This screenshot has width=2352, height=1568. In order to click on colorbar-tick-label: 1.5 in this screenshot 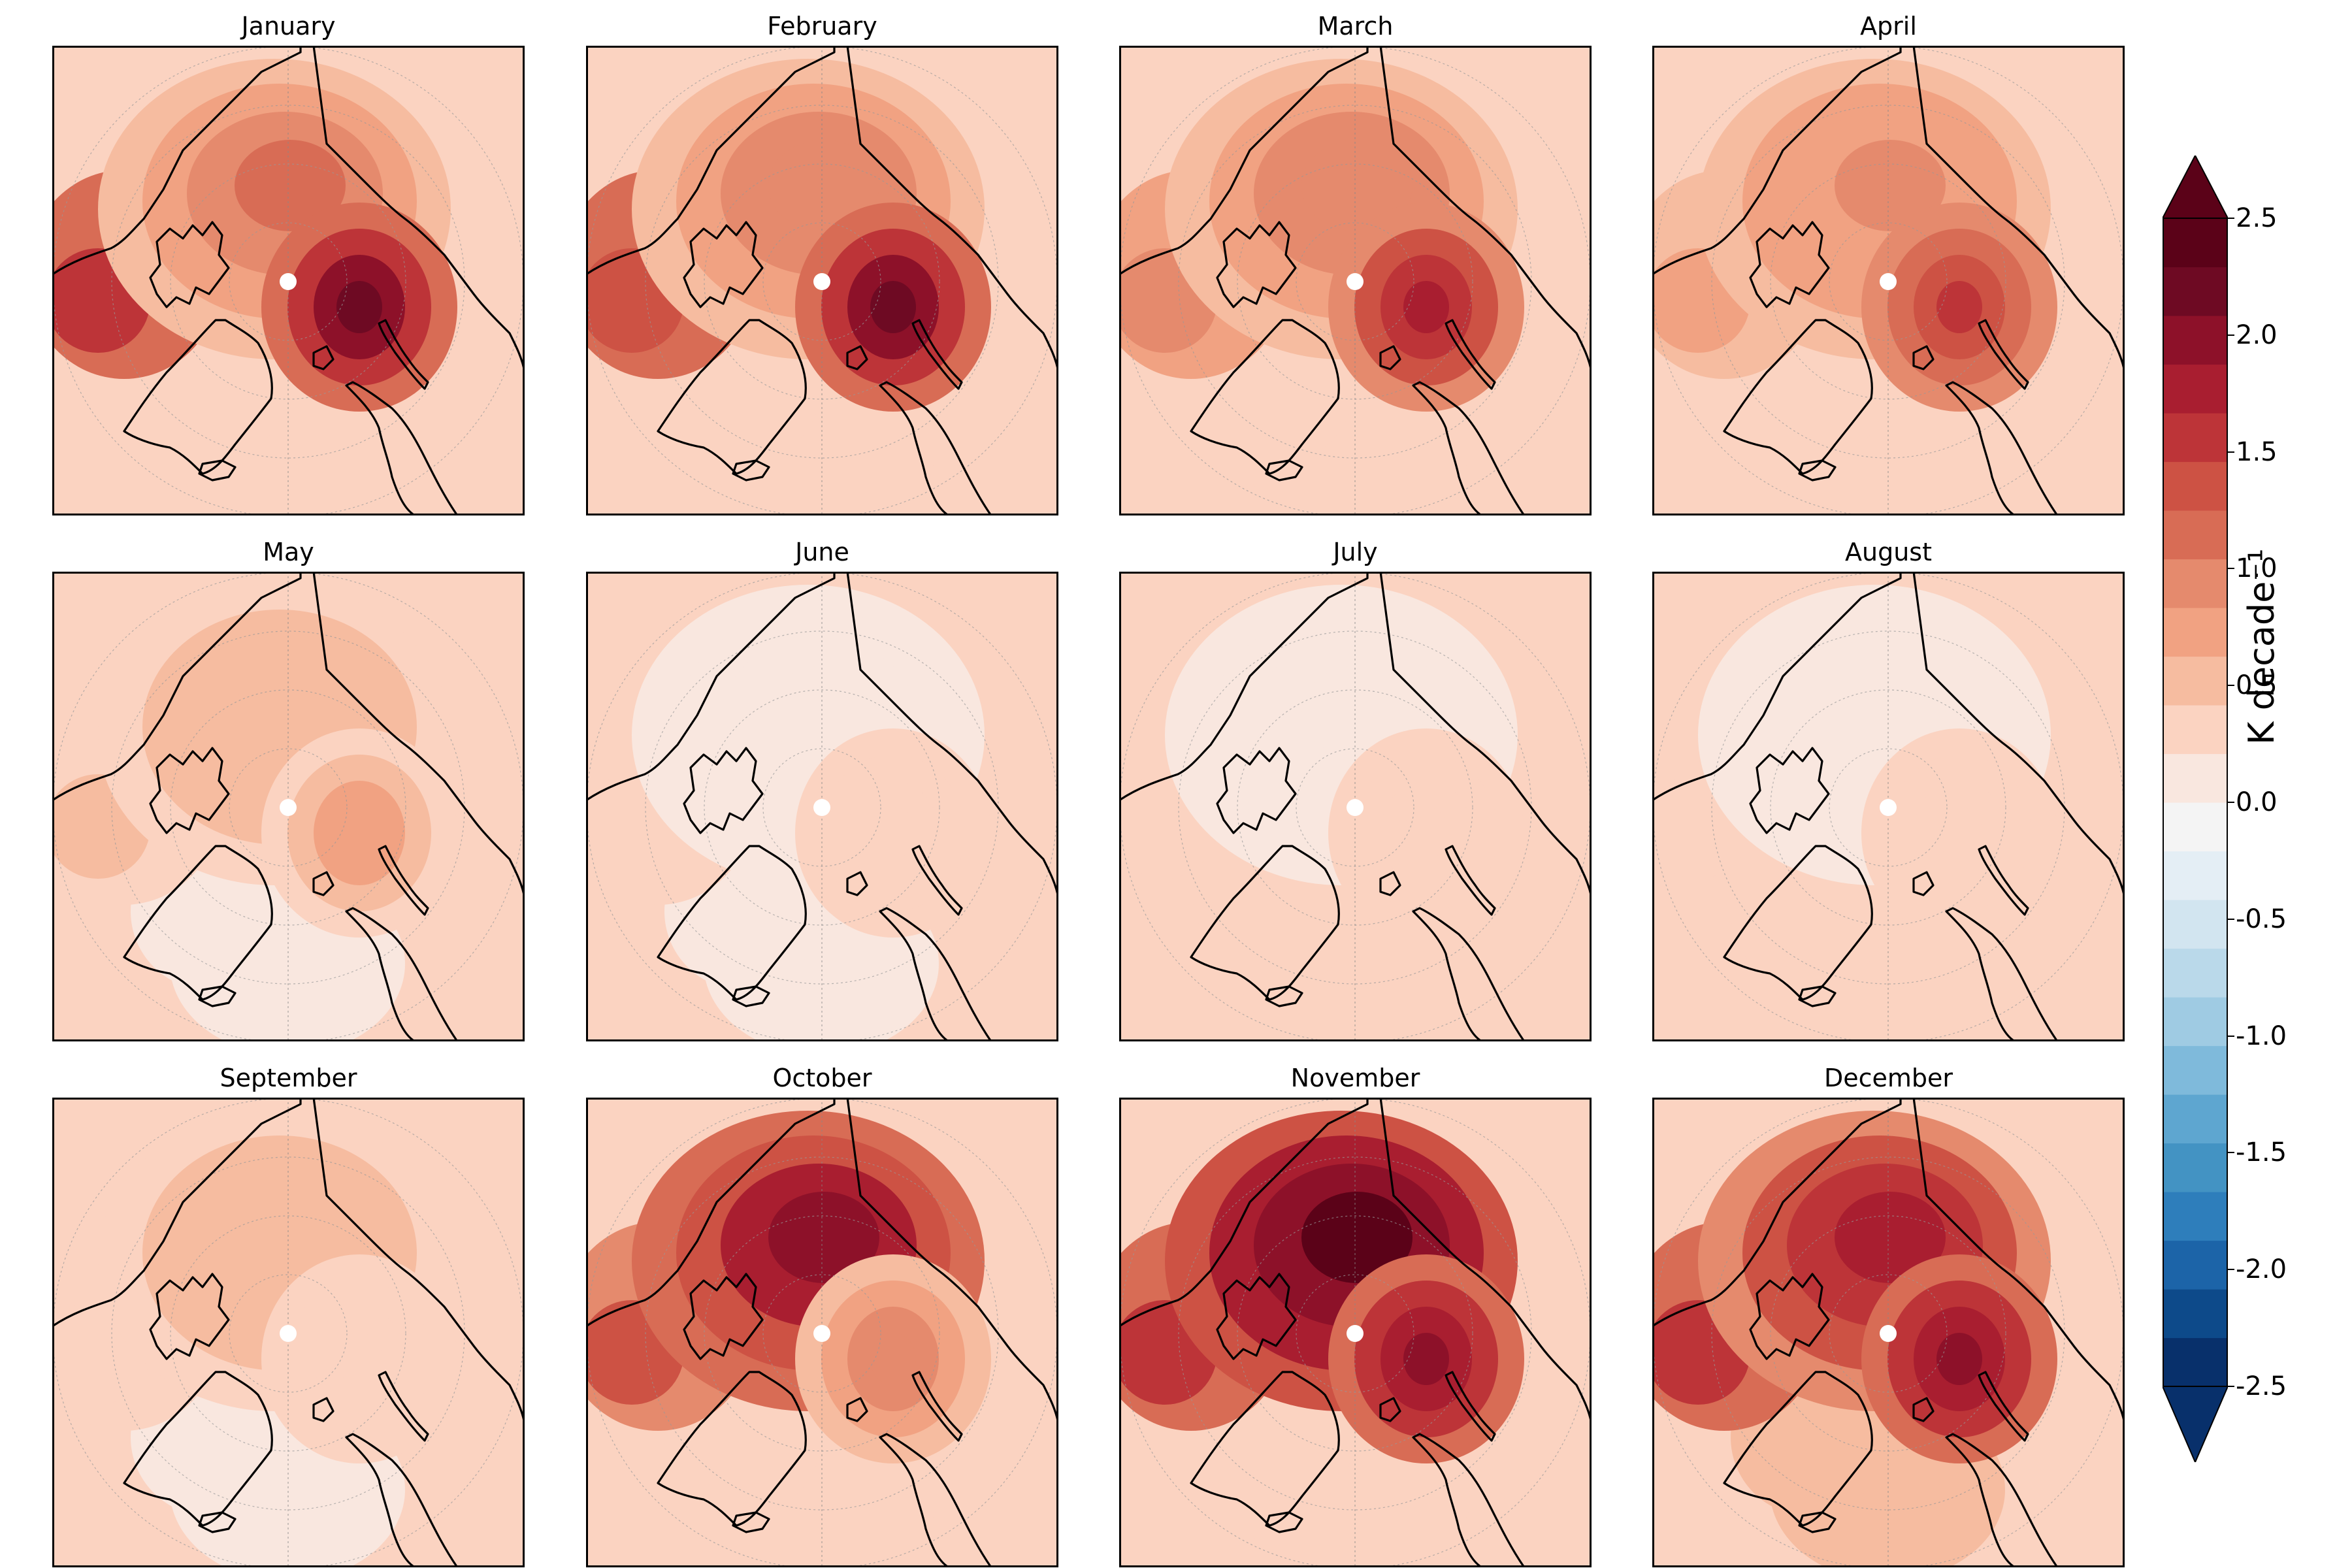, I will do `click(2257, 451)`.